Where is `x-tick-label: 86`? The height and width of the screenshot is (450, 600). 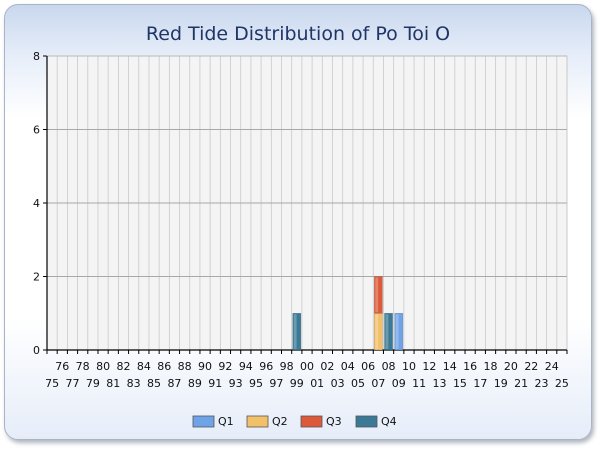 x-tick-label: 86 is located at coordinates (164, 366).